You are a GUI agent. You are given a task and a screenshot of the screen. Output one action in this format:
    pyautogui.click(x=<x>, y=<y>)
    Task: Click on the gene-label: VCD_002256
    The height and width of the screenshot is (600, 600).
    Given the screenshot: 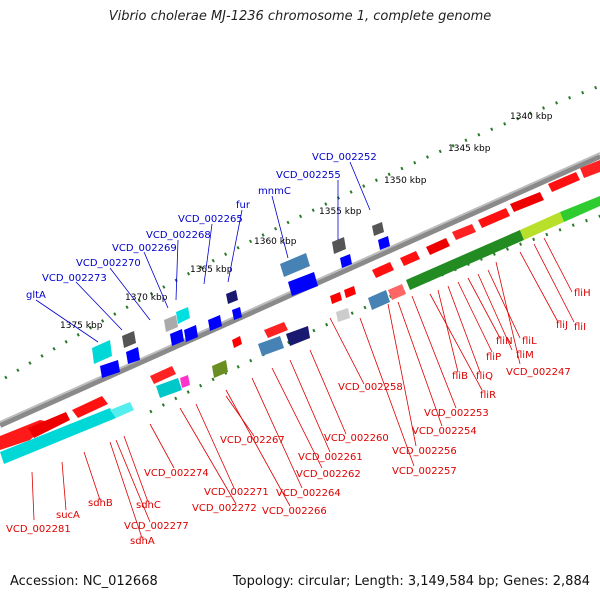 What is the action you would take?
    pyautogui.click(x=424, y=451)
    